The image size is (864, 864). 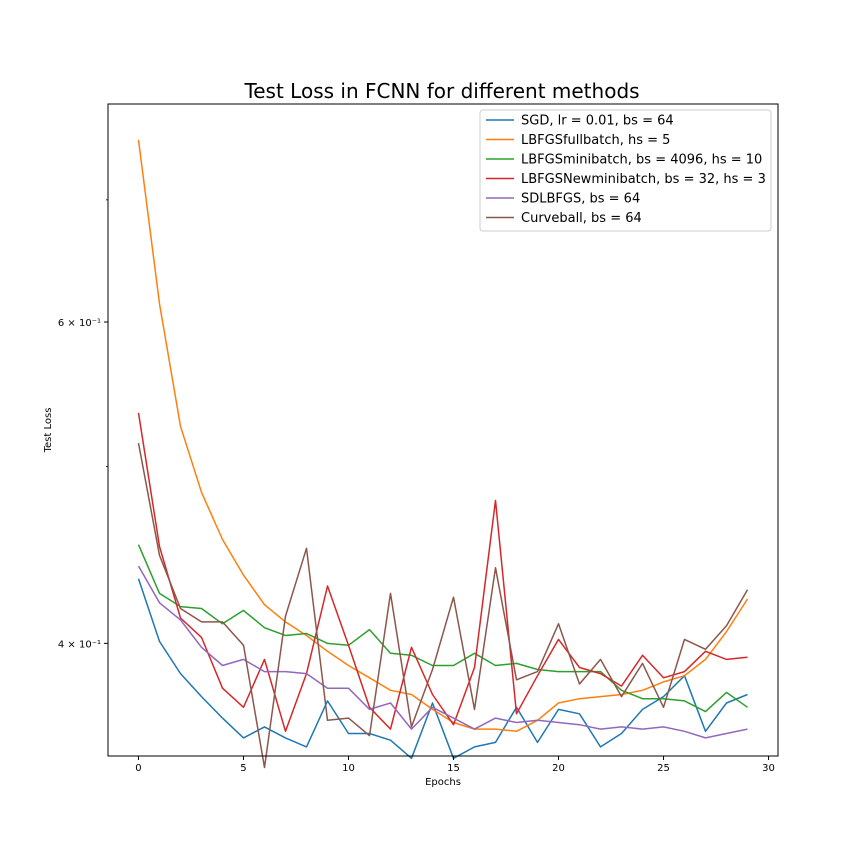 I want to click on y-axis-label: Test Loss, so click(x=48, y=431).